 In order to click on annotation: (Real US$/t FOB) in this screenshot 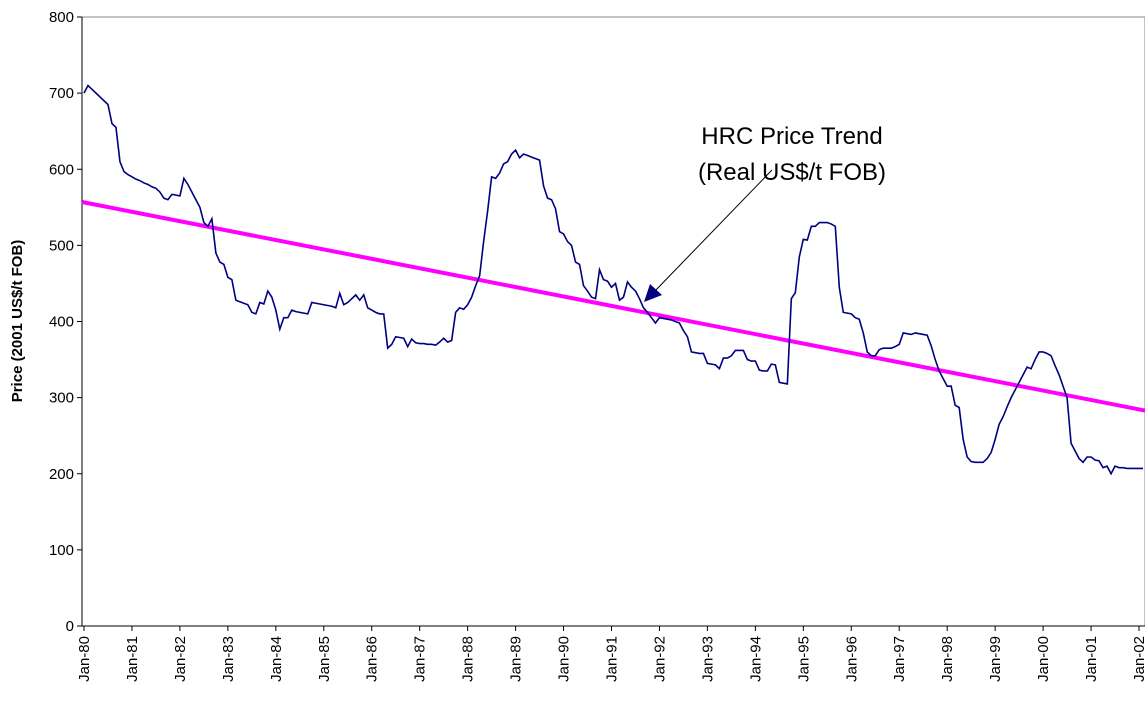, I will do `click(792, 172)`.